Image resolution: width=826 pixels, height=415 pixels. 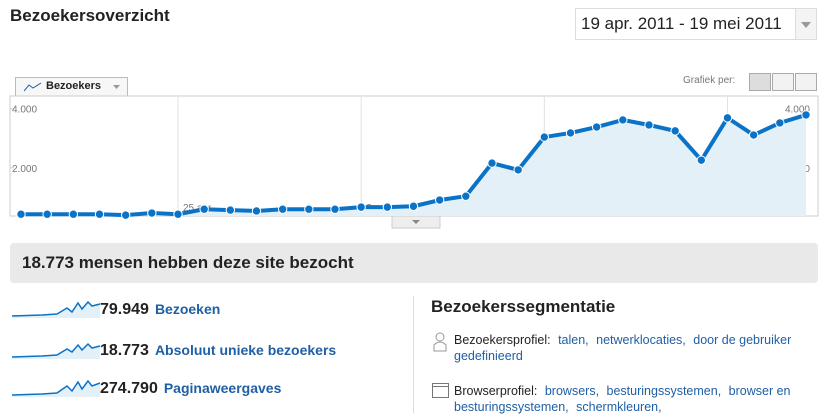 What do you see at coordinates (760, 82) in the screenshot?
I see `graph-day-button` at bounding box center [760, 82].